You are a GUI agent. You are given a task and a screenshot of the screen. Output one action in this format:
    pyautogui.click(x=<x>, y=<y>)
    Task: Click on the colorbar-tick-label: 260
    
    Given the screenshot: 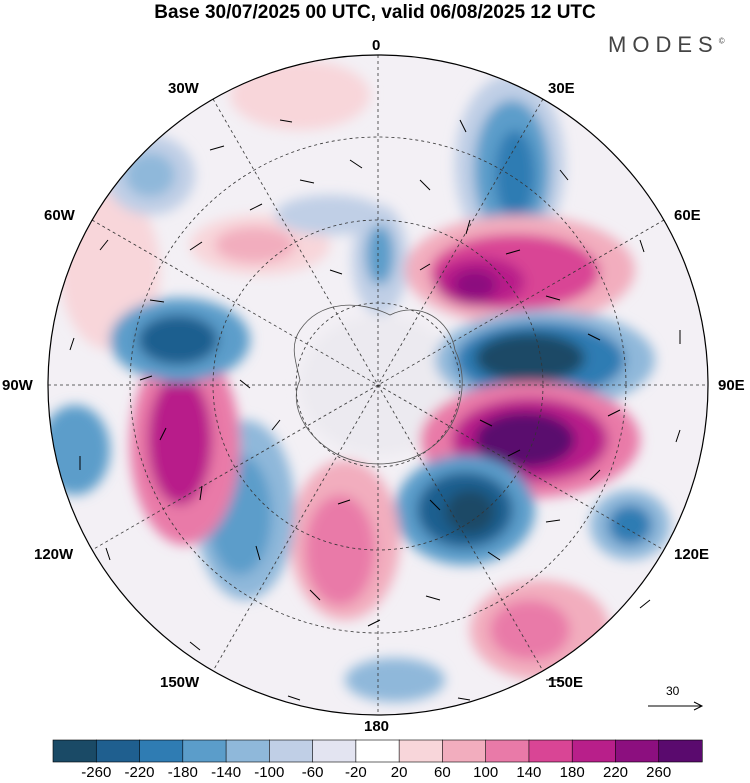 What is the action you would take?
    pyautogui.click(x=659, y=772)
    